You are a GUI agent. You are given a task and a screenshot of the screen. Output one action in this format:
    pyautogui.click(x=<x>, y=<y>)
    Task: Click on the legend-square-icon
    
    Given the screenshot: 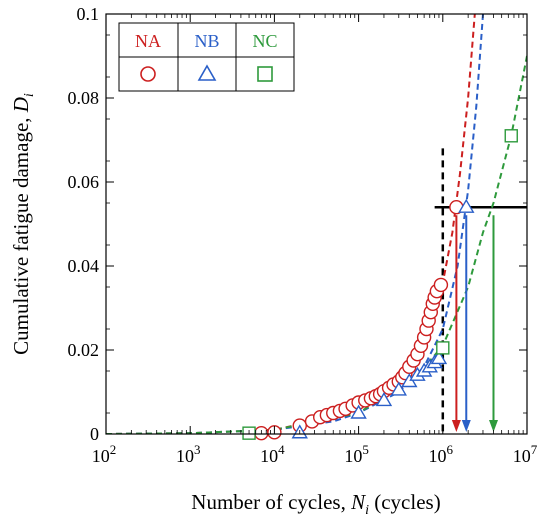 What is the action you would take?
    pyautogui.click(x=265, y=74)
    